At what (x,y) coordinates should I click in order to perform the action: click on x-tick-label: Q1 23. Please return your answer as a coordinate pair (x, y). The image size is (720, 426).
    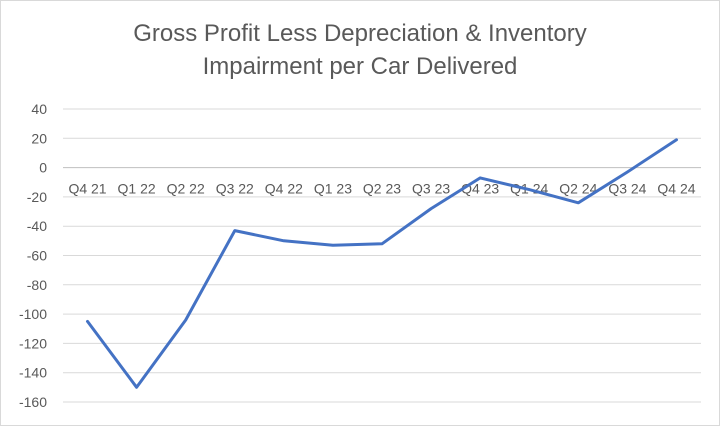
    Looking at the image, I should click on (333, 189).